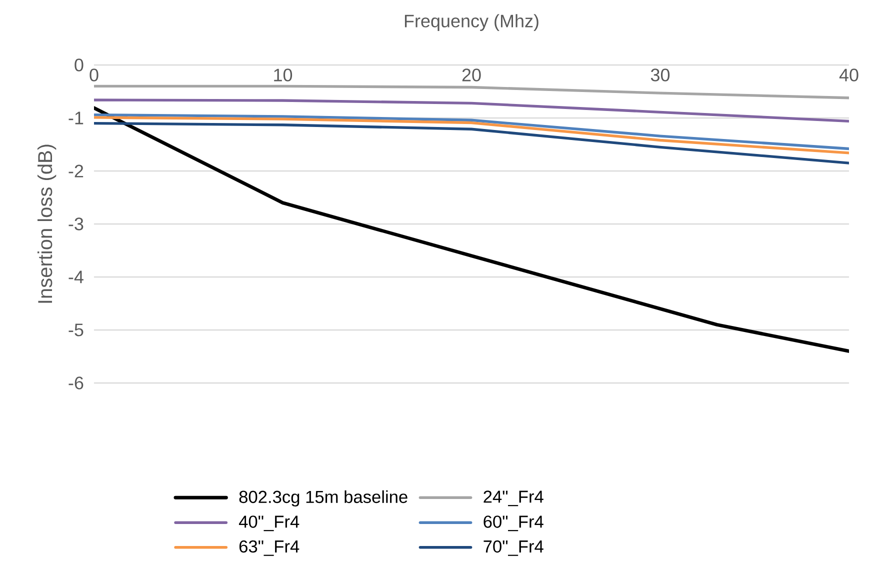  I want to click on y-tick-label: -4, so click(76, 277).